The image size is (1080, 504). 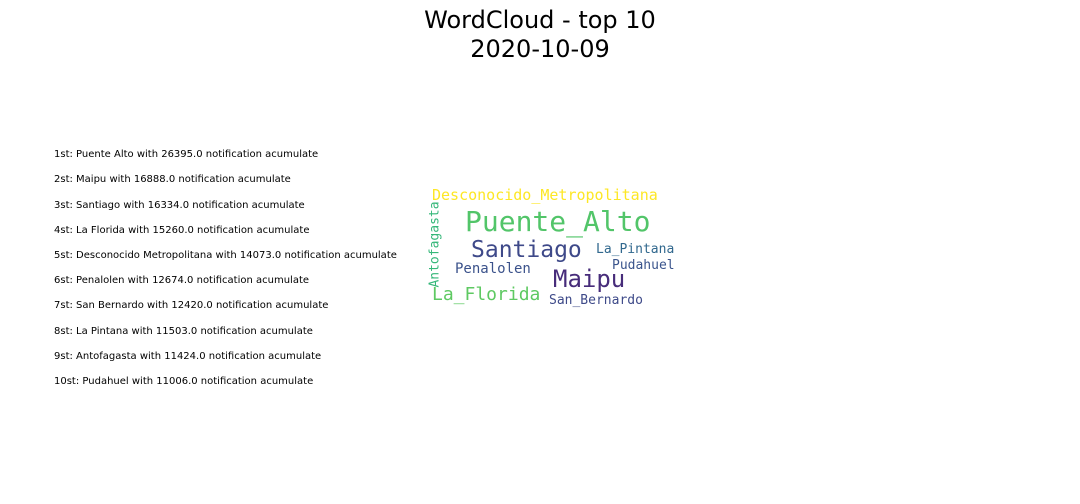 What do you see at coordinates (540, 49) in the screenshot?
I see `chart-title-line-2: 2020-10-09` at bounding box center [540, 49].